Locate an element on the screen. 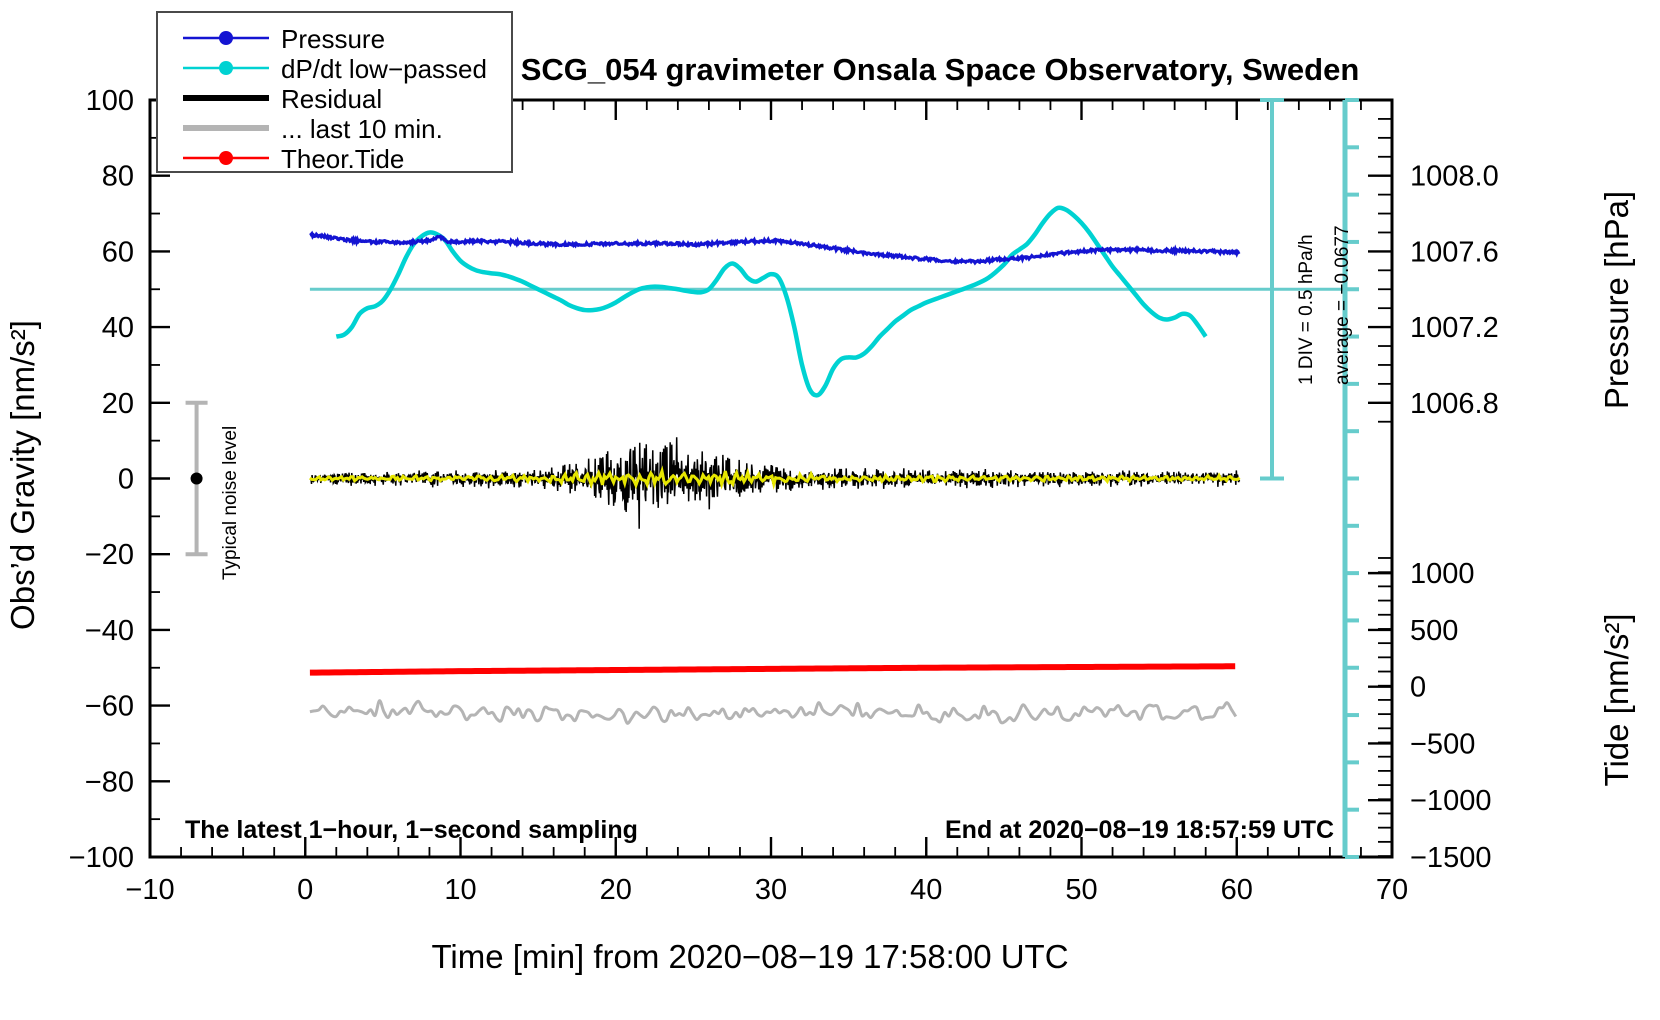 The width and height of the screenshot is (1660, 1020). tide-tick-label: 500 is located at coordinates (1434, 631).